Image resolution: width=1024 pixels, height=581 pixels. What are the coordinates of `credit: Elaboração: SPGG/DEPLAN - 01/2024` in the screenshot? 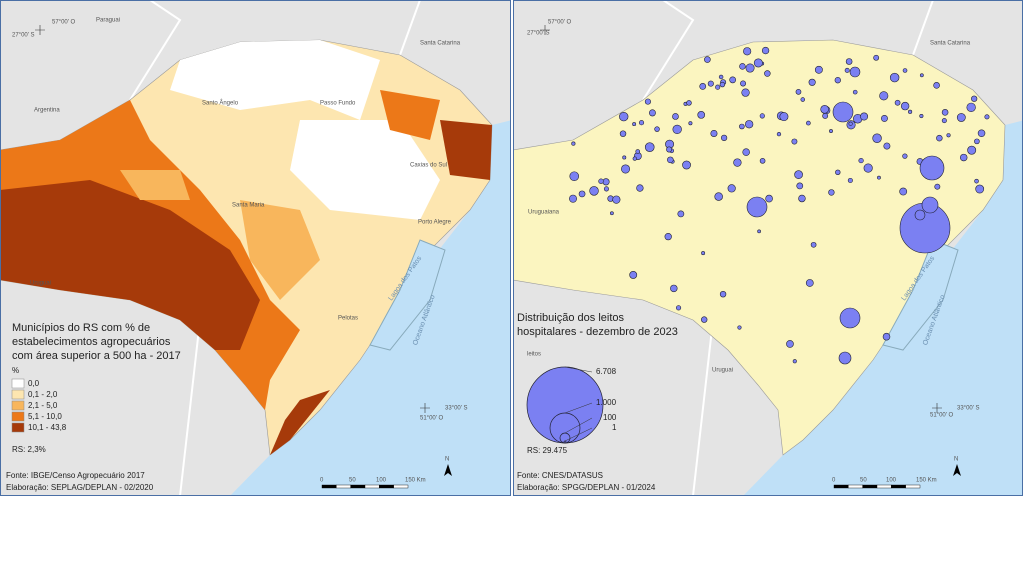 It's located at (586, 487).